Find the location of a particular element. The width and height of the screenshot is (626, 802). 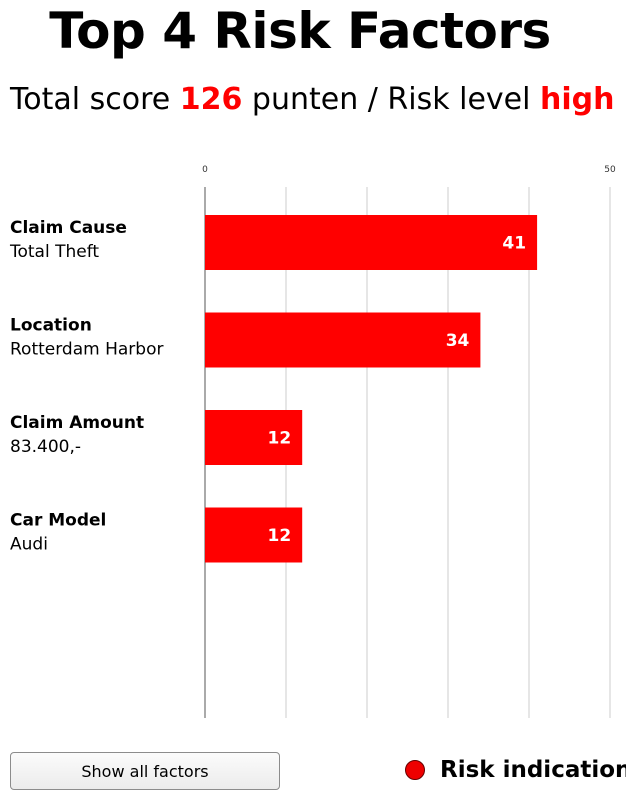

category-detail-label: Rotterdam Harbor is located at coordinates (86, 350).